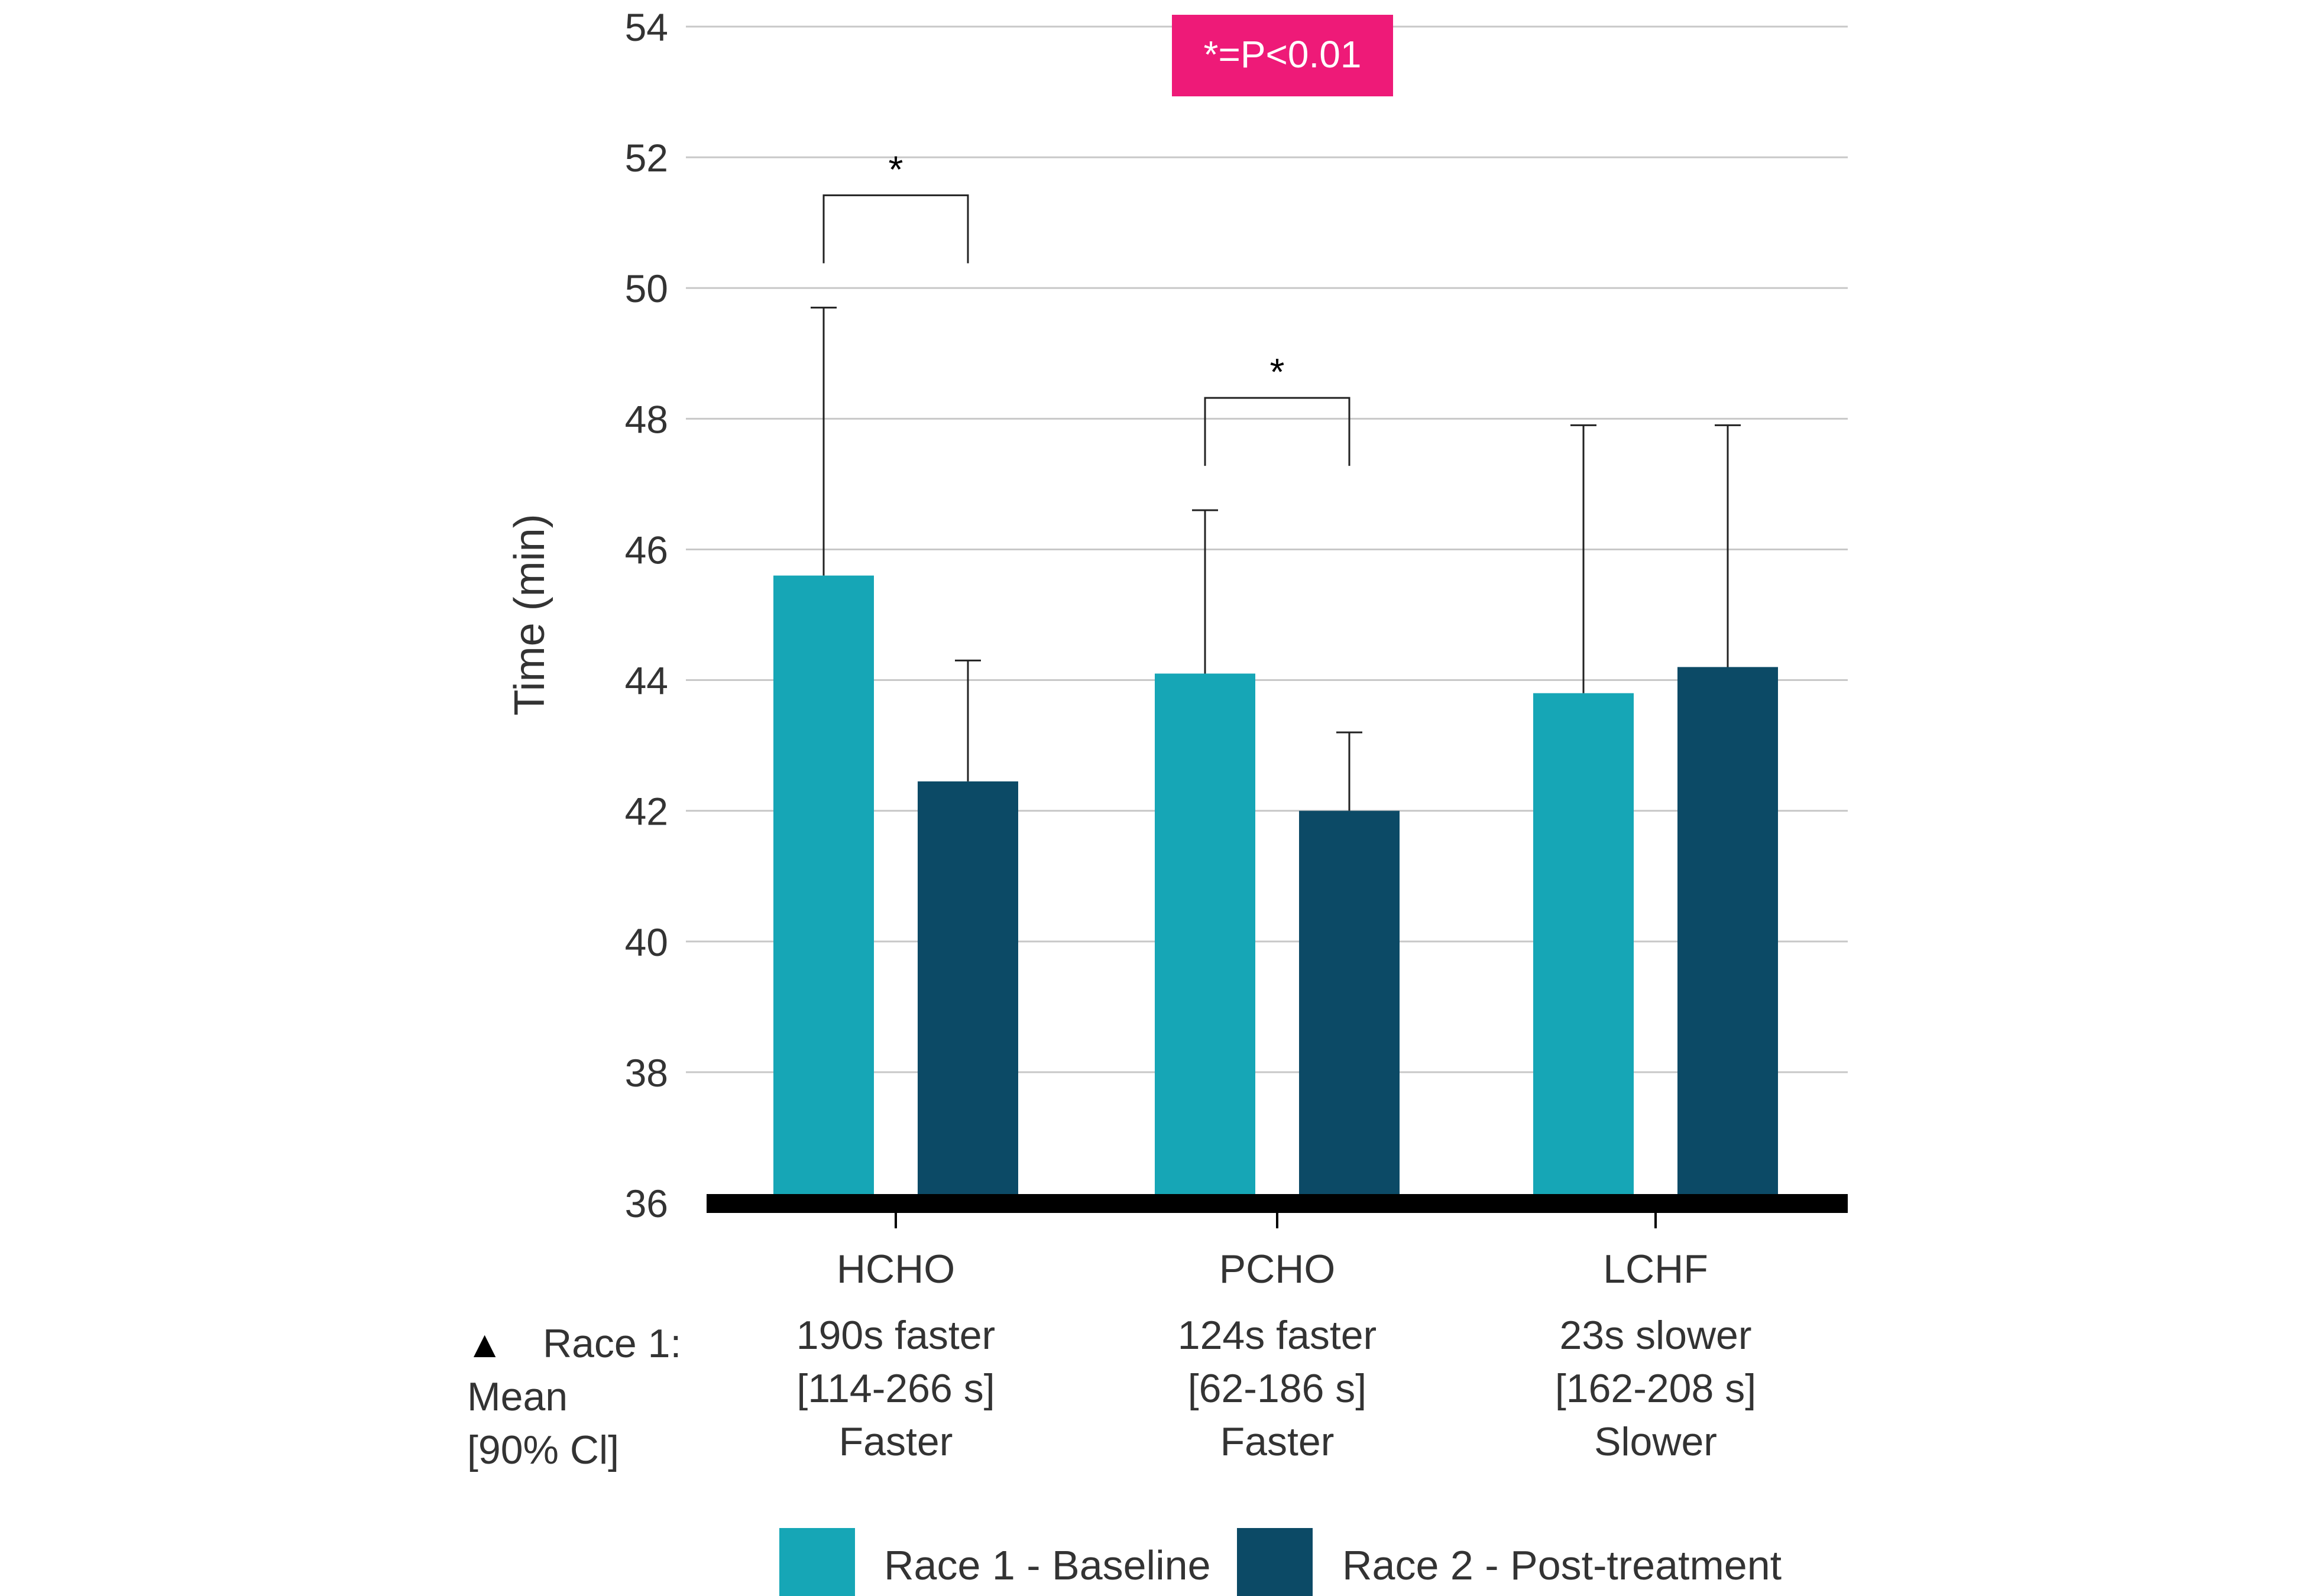  Describe the element at coordinates (1655, 1388) in the screenshot. I see `category-note-line: [162-208 s]` at that location.